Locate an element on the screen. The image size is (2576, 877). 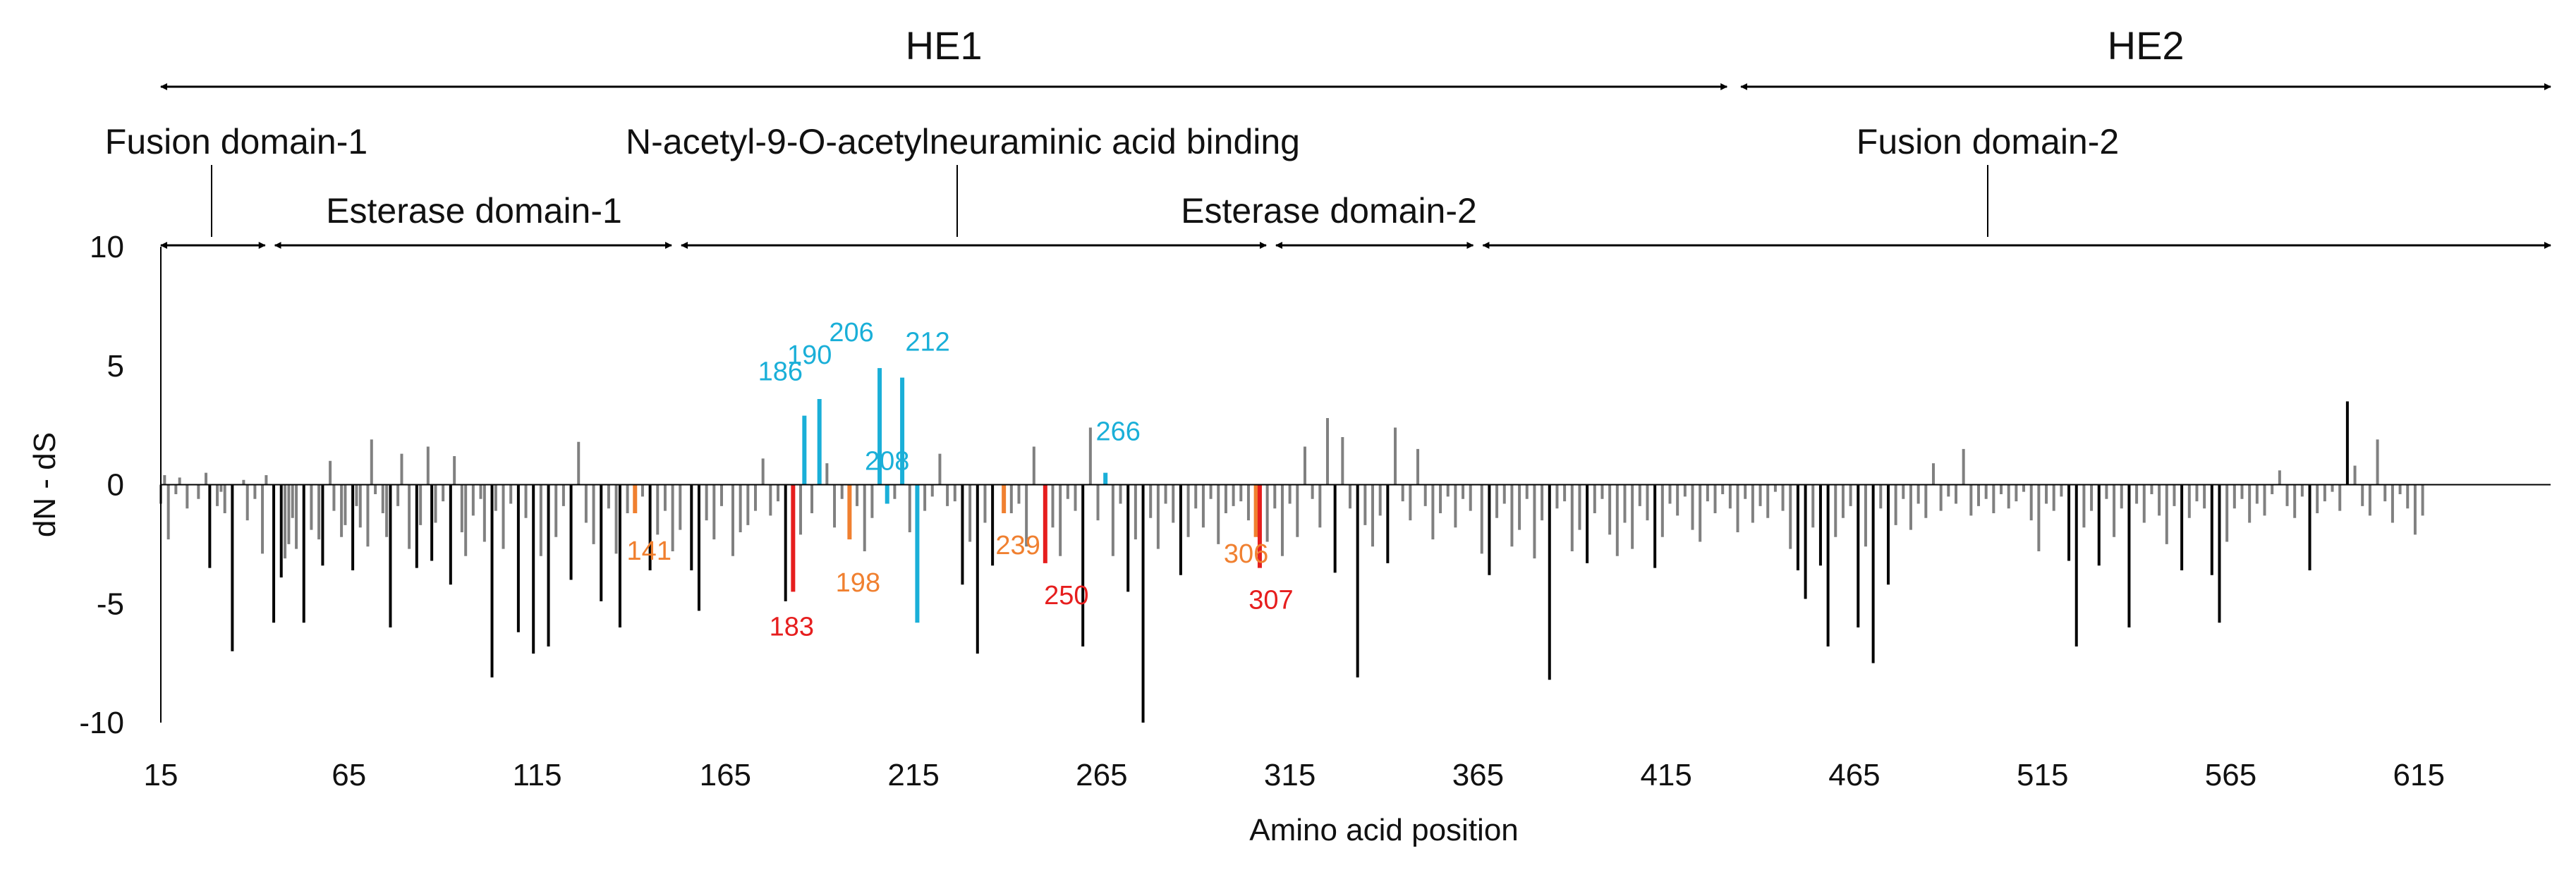
site-label-198: 198 is located at coordinates (858, 583).